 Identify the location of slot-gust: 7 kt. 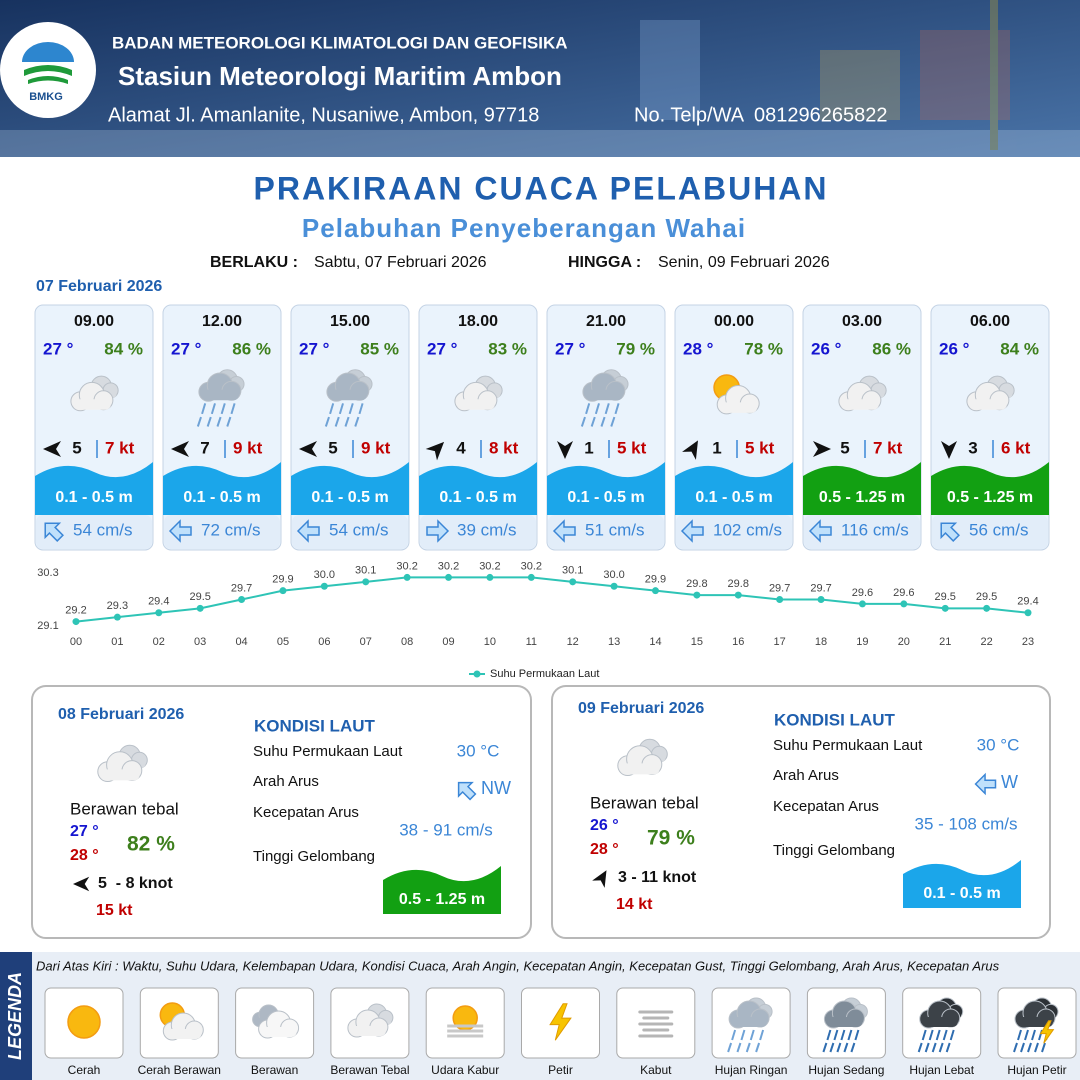
(120, 447).